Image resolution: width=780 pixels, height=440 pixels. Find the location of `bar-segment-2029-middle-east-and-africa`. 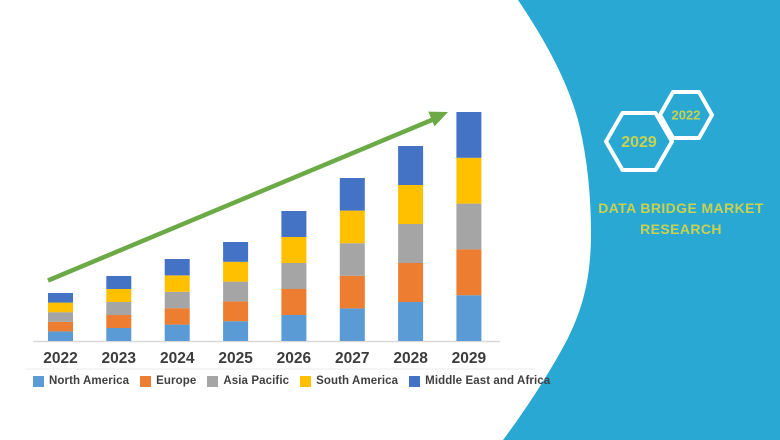

bar-segment-2029-middle-east-and-africa is located at coordinates (469, 135).